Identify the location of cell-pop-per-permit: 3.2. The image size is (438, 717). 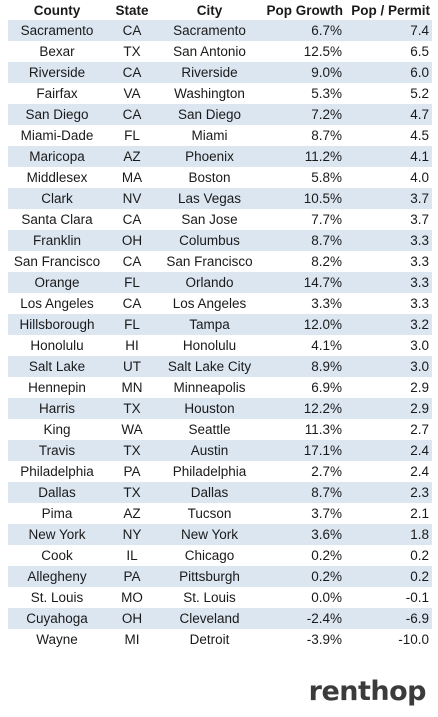
(388, 324).